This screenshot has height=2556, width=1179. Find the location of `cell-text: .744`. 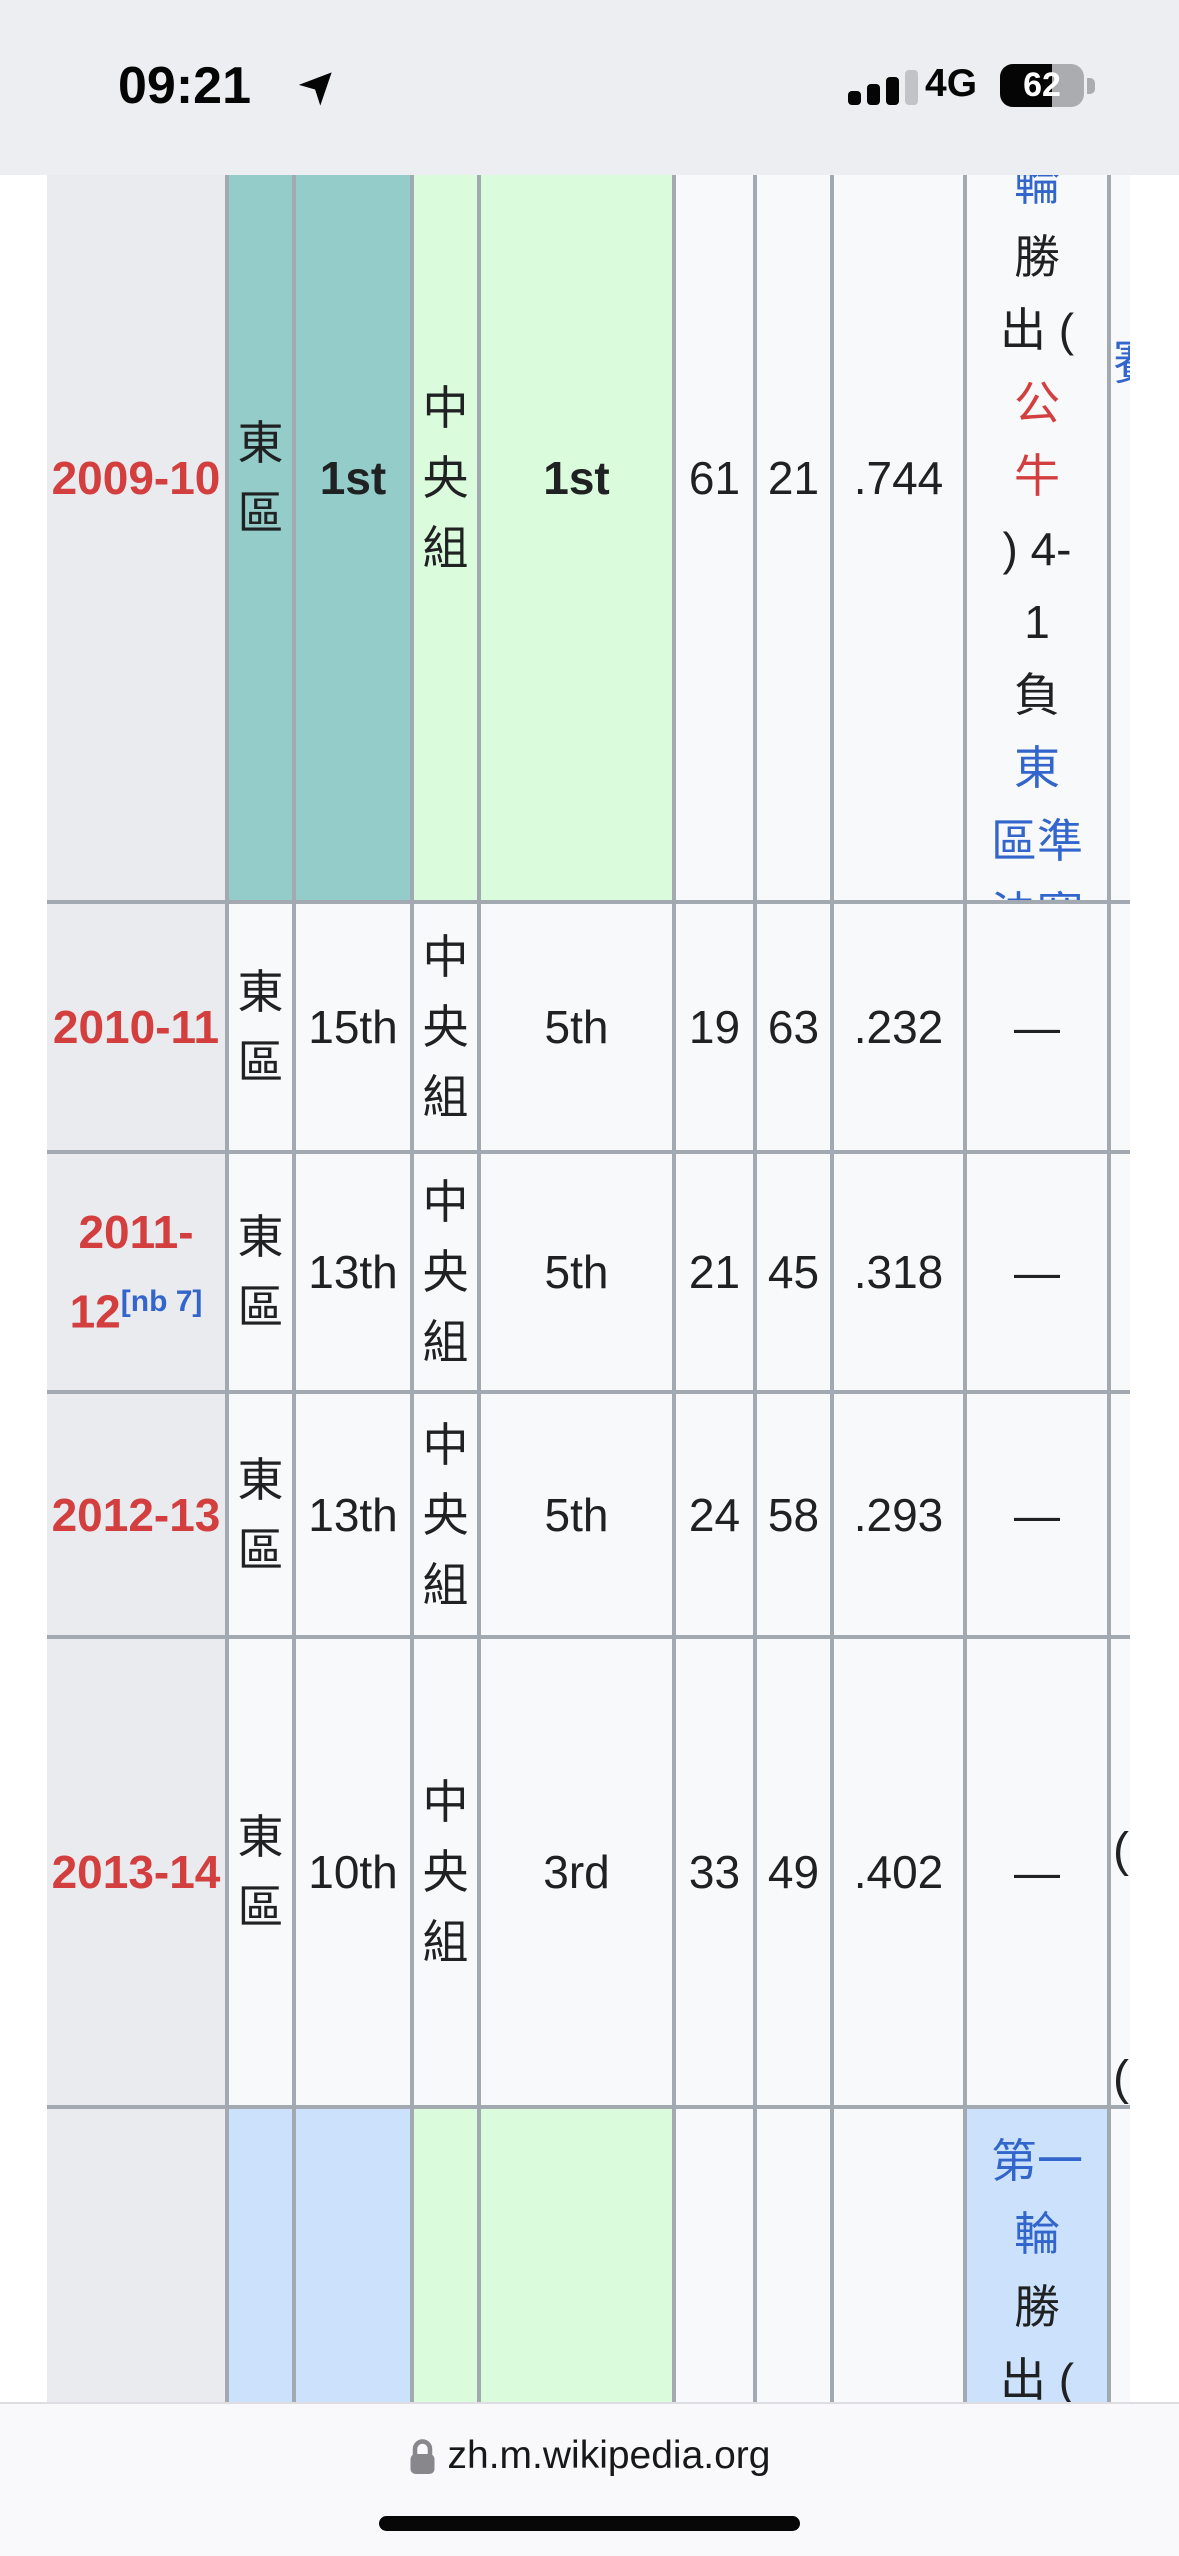

cell-text: .744 is located at coordinates (898, 477).